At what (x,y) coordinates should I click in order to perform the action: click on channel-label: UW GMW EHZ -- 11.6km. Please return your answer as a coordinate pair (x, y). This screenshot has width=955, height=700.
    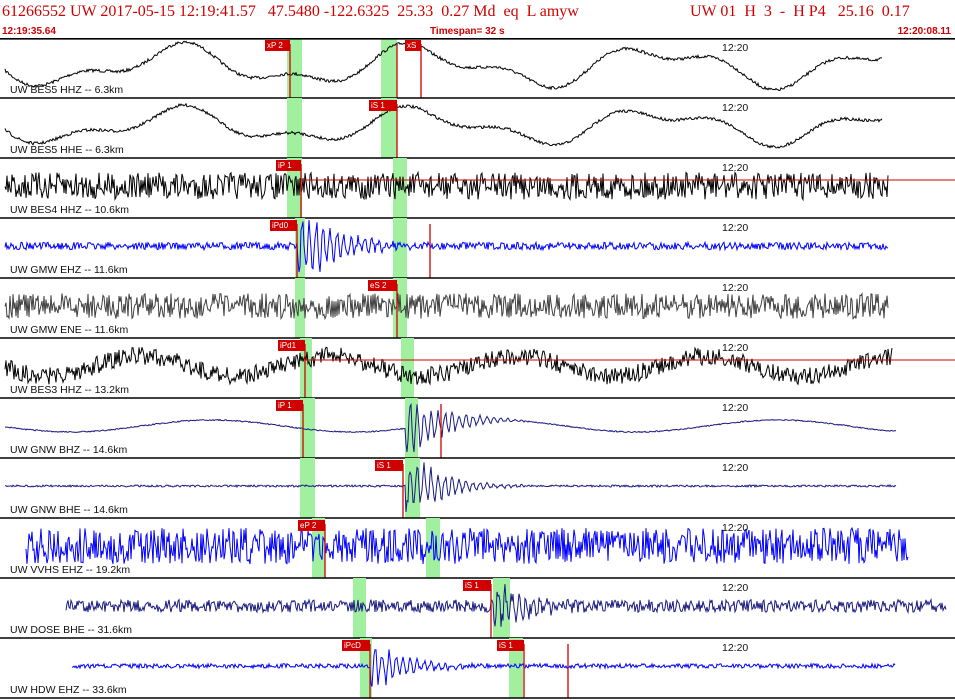
    Looking at the image, I should click on (69, 270).